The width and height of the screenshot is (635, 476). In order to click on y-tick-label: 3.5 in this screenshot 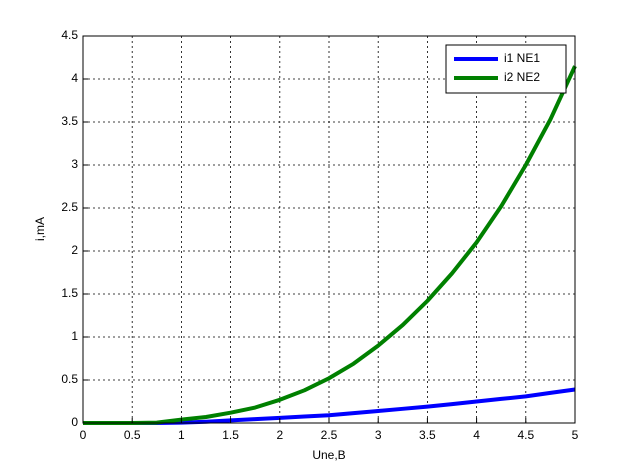, I will do `click(69, 121)`.